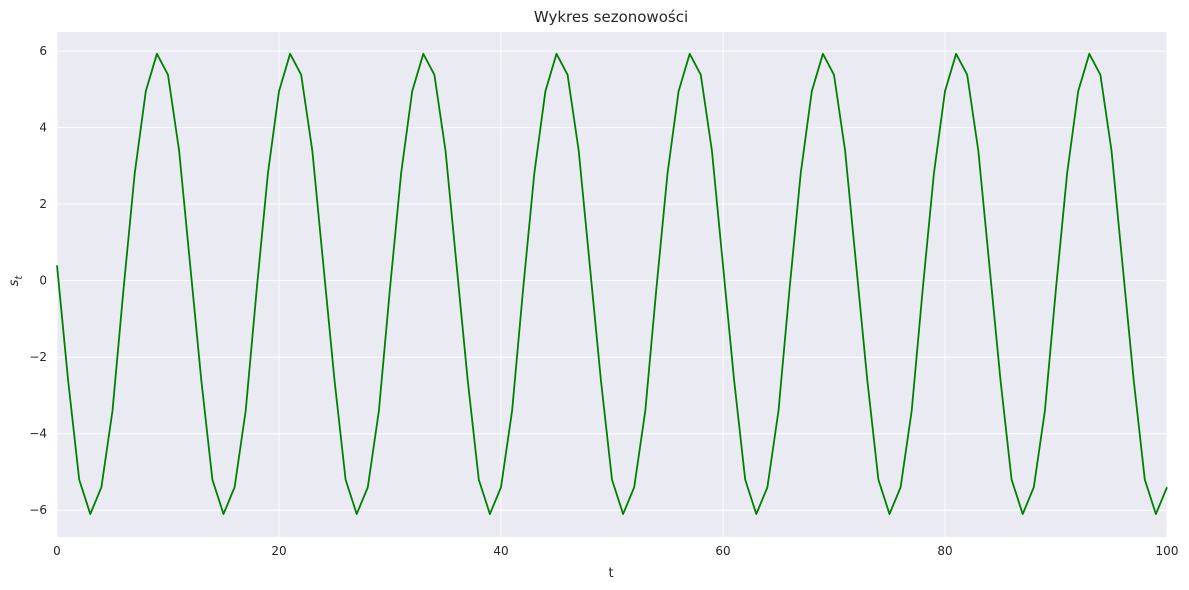 The width and height of the screenshot is (1189, 590). What do you see at coordinates (500, 551) in the screenshot?
I see `x-tick-label: 40` at bounding box center [500, 551].